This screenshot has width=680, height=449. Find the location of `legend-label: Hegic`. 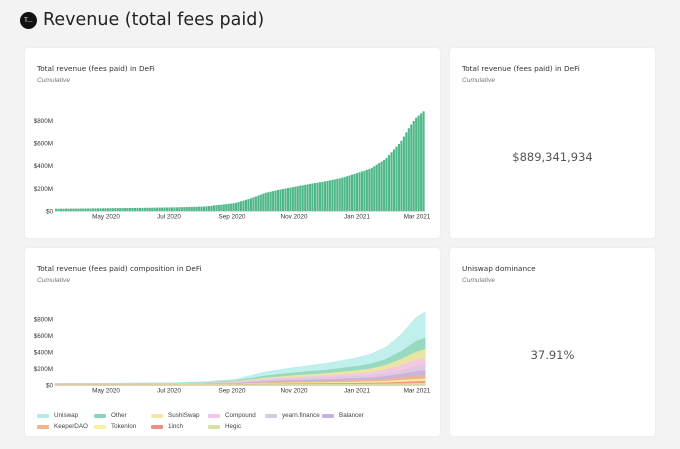

legend-label: Hegic is located at coordinates (233, 426).